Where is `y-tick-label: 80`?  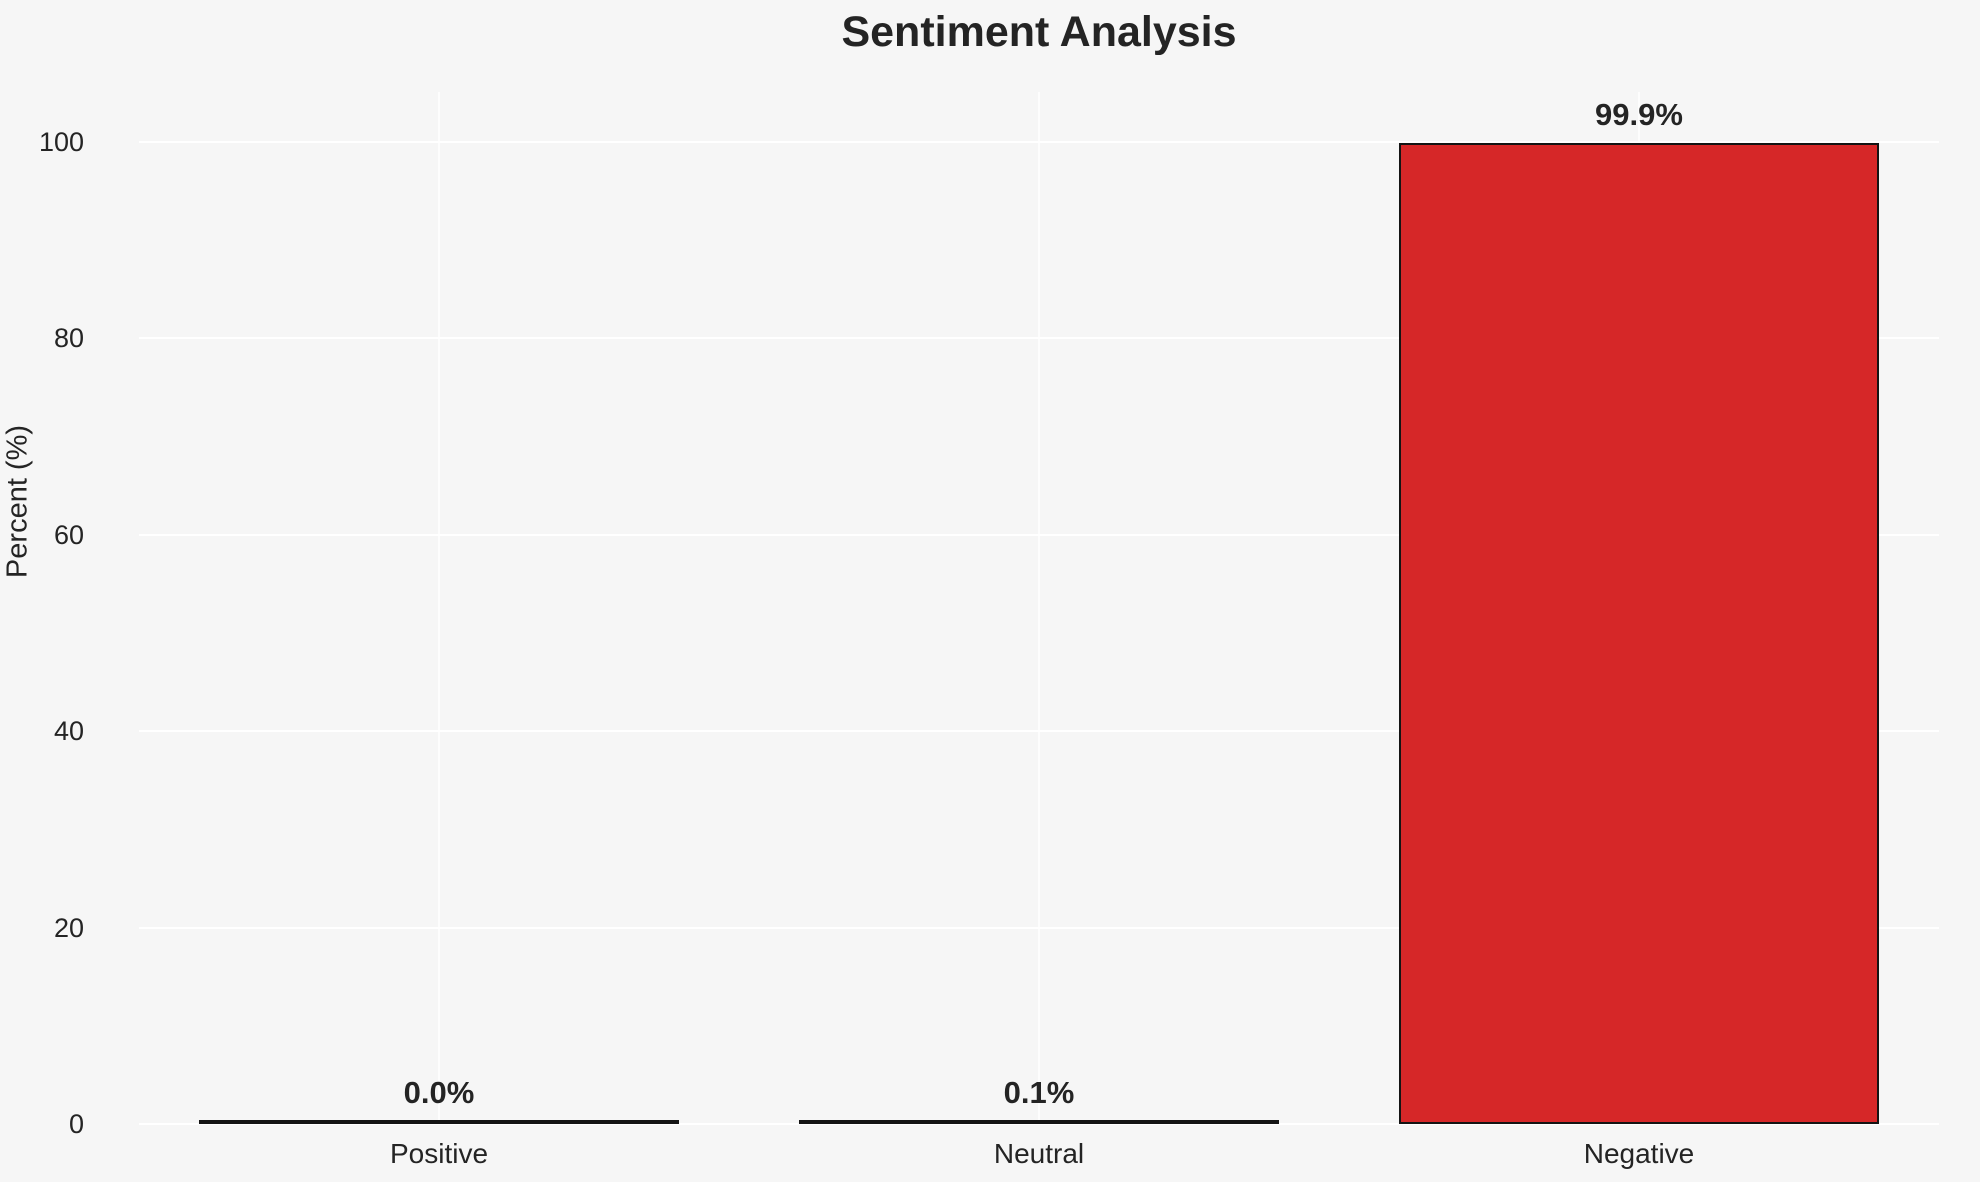
y-tick-label: 80 is located at coordinates (68, 338).